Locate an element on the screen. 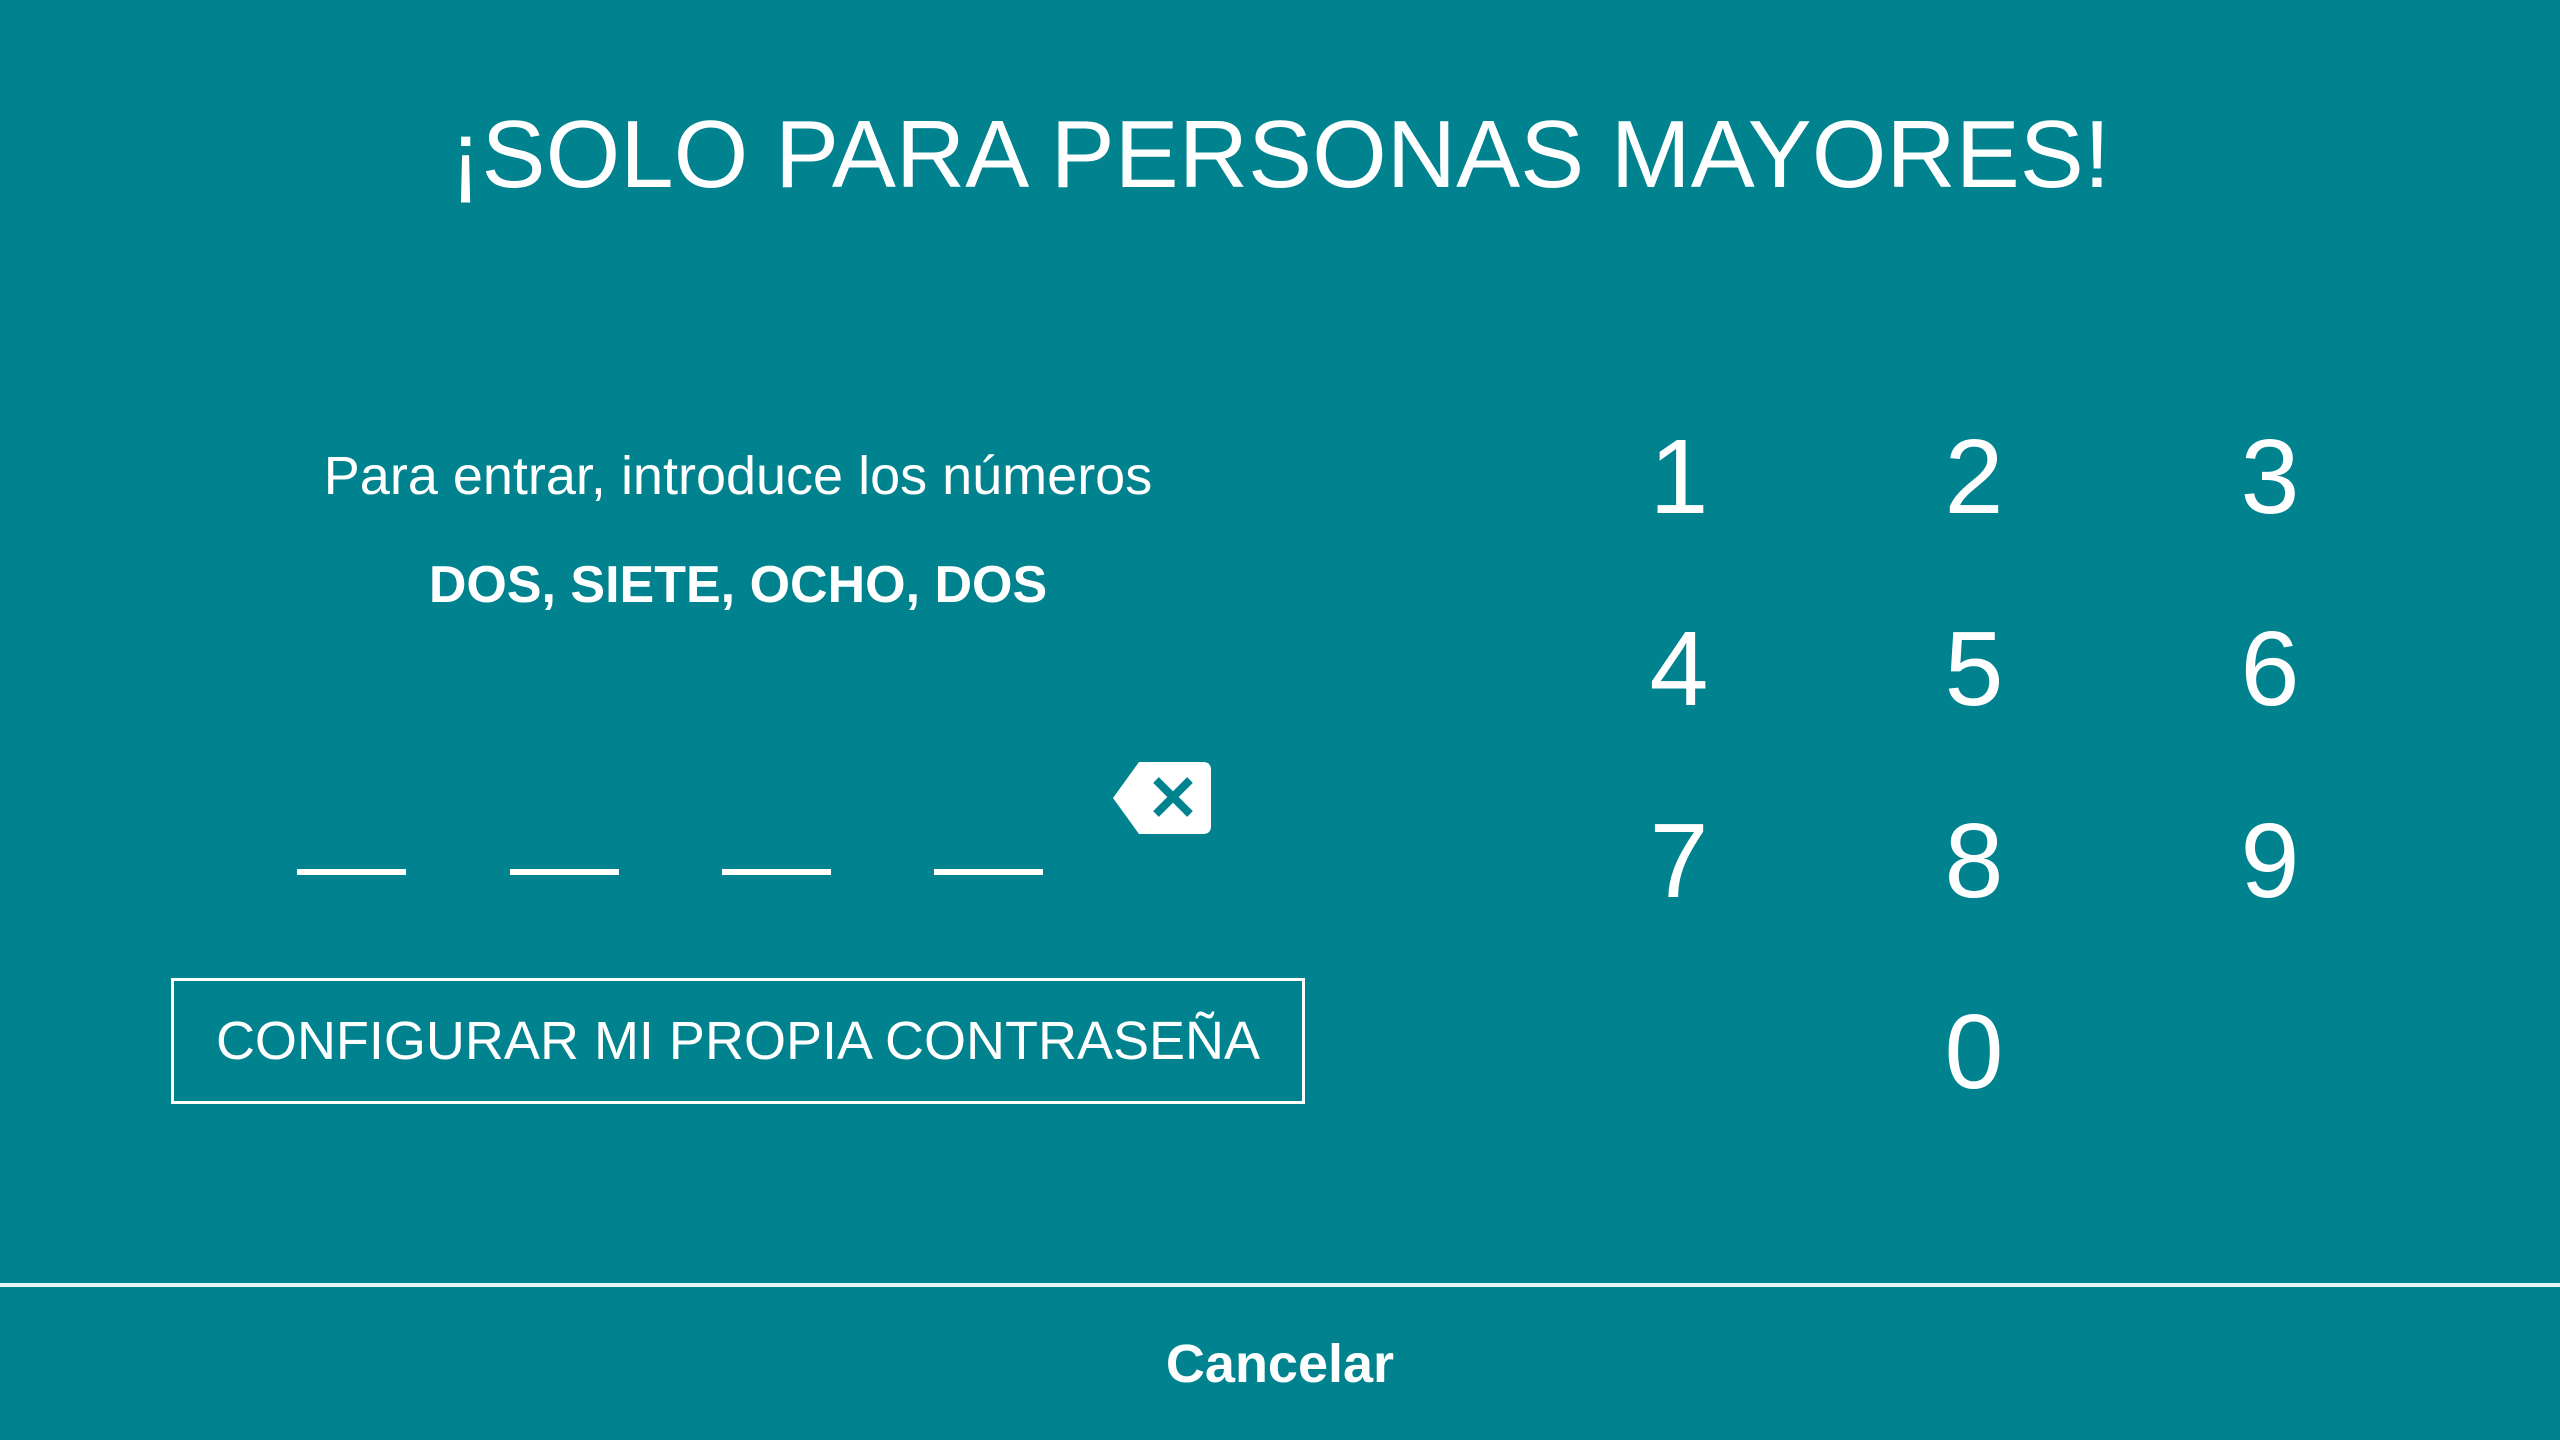 The image size is (2560, 1440). backspace-icon is located at coordinates (1162, 798).